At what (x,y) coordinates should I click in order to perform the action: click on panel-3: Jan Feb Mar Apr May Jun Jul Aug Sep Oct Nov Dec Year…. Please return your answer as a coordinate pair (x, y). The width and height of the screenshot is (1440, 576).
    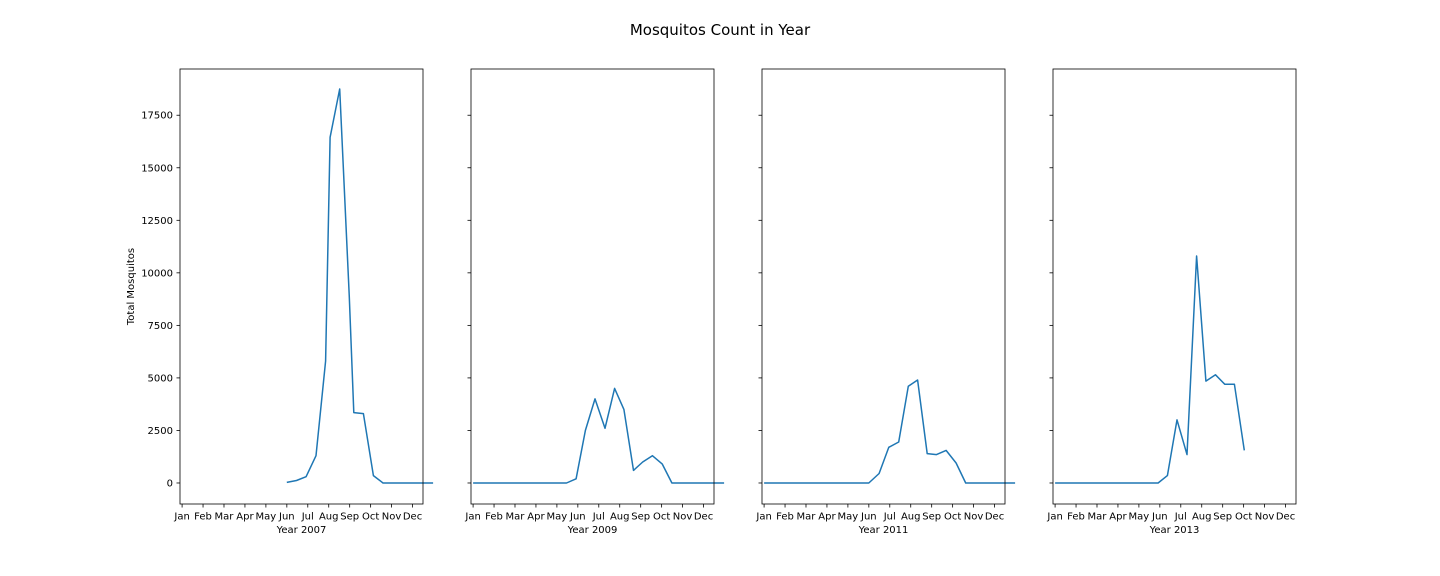
    Looking at the image, I should click on (885, 302).